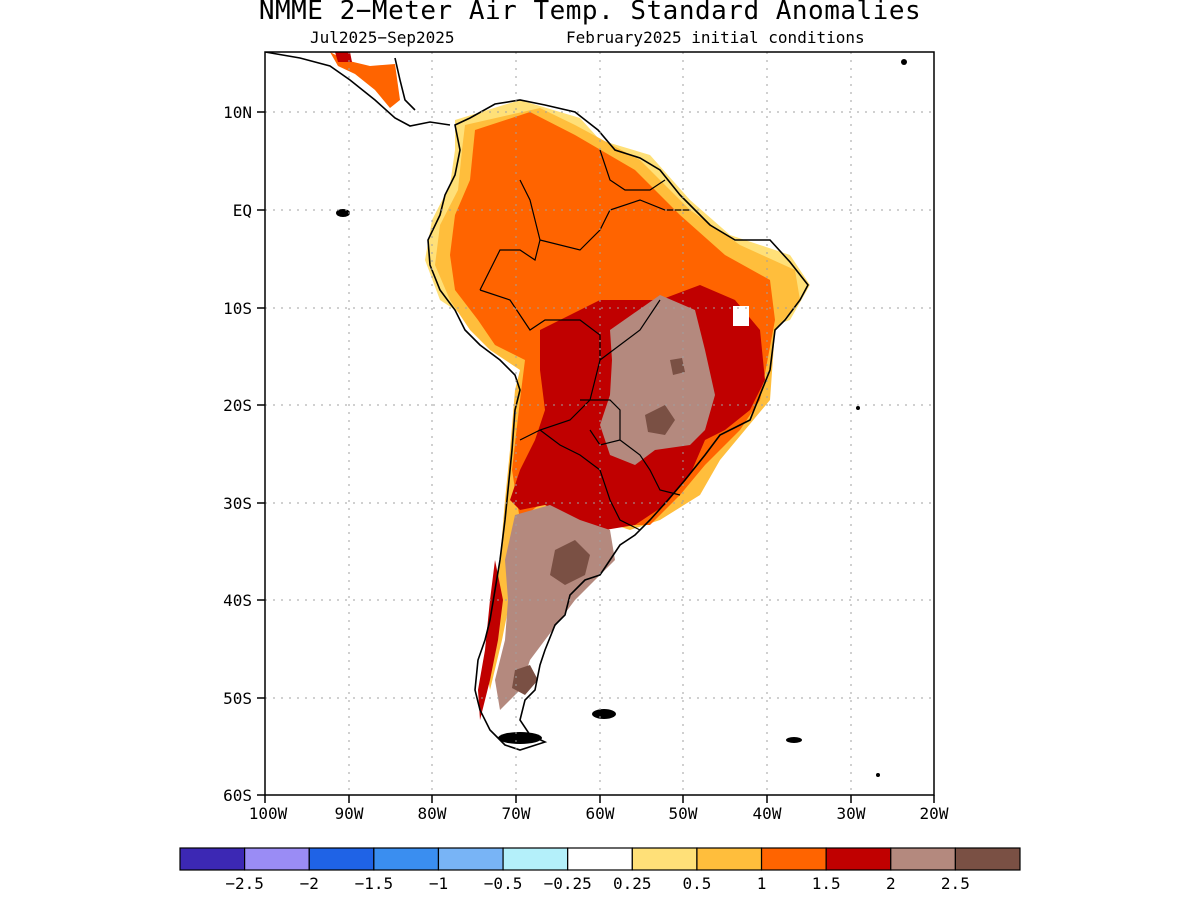 The height and width of the screenshot is (900, 1200). Describe the element at coordinates (374, 883) in the screenshot. I see `colorbar-label: −1.5` at that location.